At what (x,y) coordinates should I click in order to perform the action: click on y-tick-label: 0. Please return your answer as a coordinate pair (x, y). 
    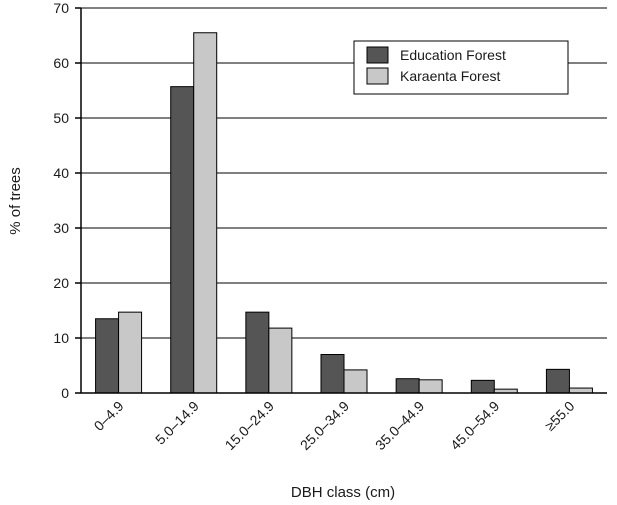
    Looking at the image, I should click on (65, 393).